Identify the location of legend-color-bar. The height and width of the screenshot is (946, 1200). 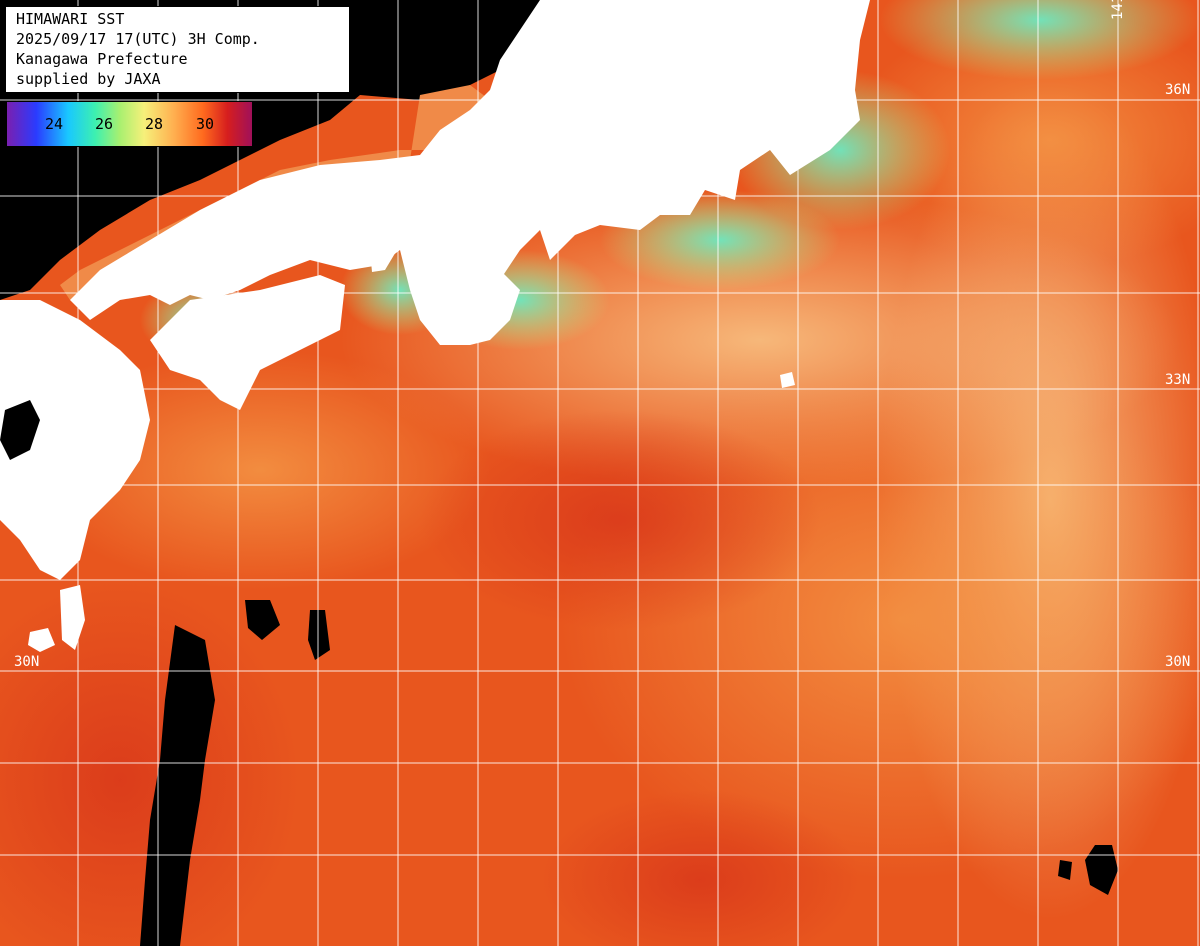
(129, 124).